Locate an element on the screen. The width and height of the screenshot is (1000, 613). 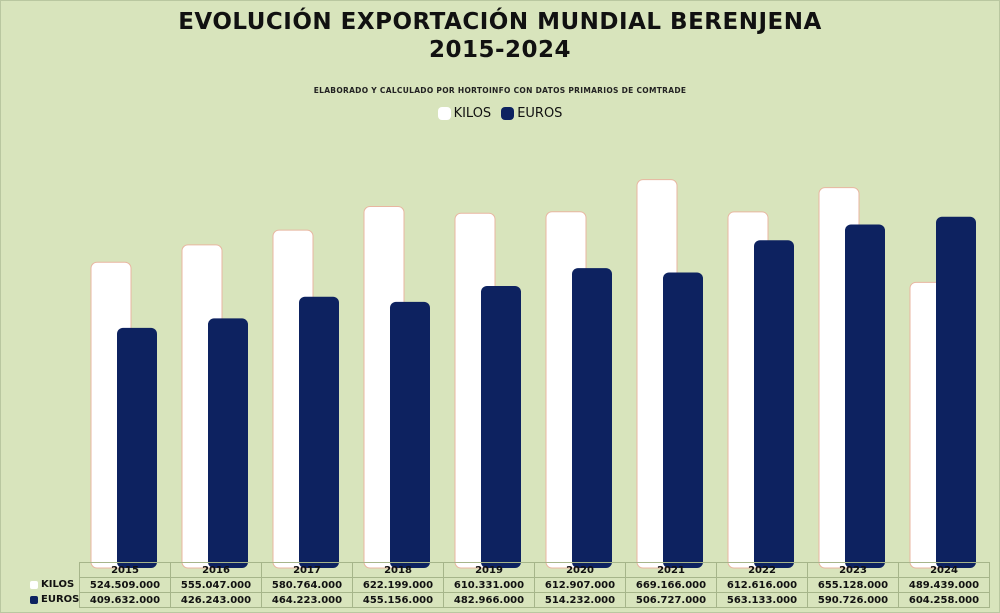
table-euros-2019: 482.966.000 is located at coordinates (489, 600).